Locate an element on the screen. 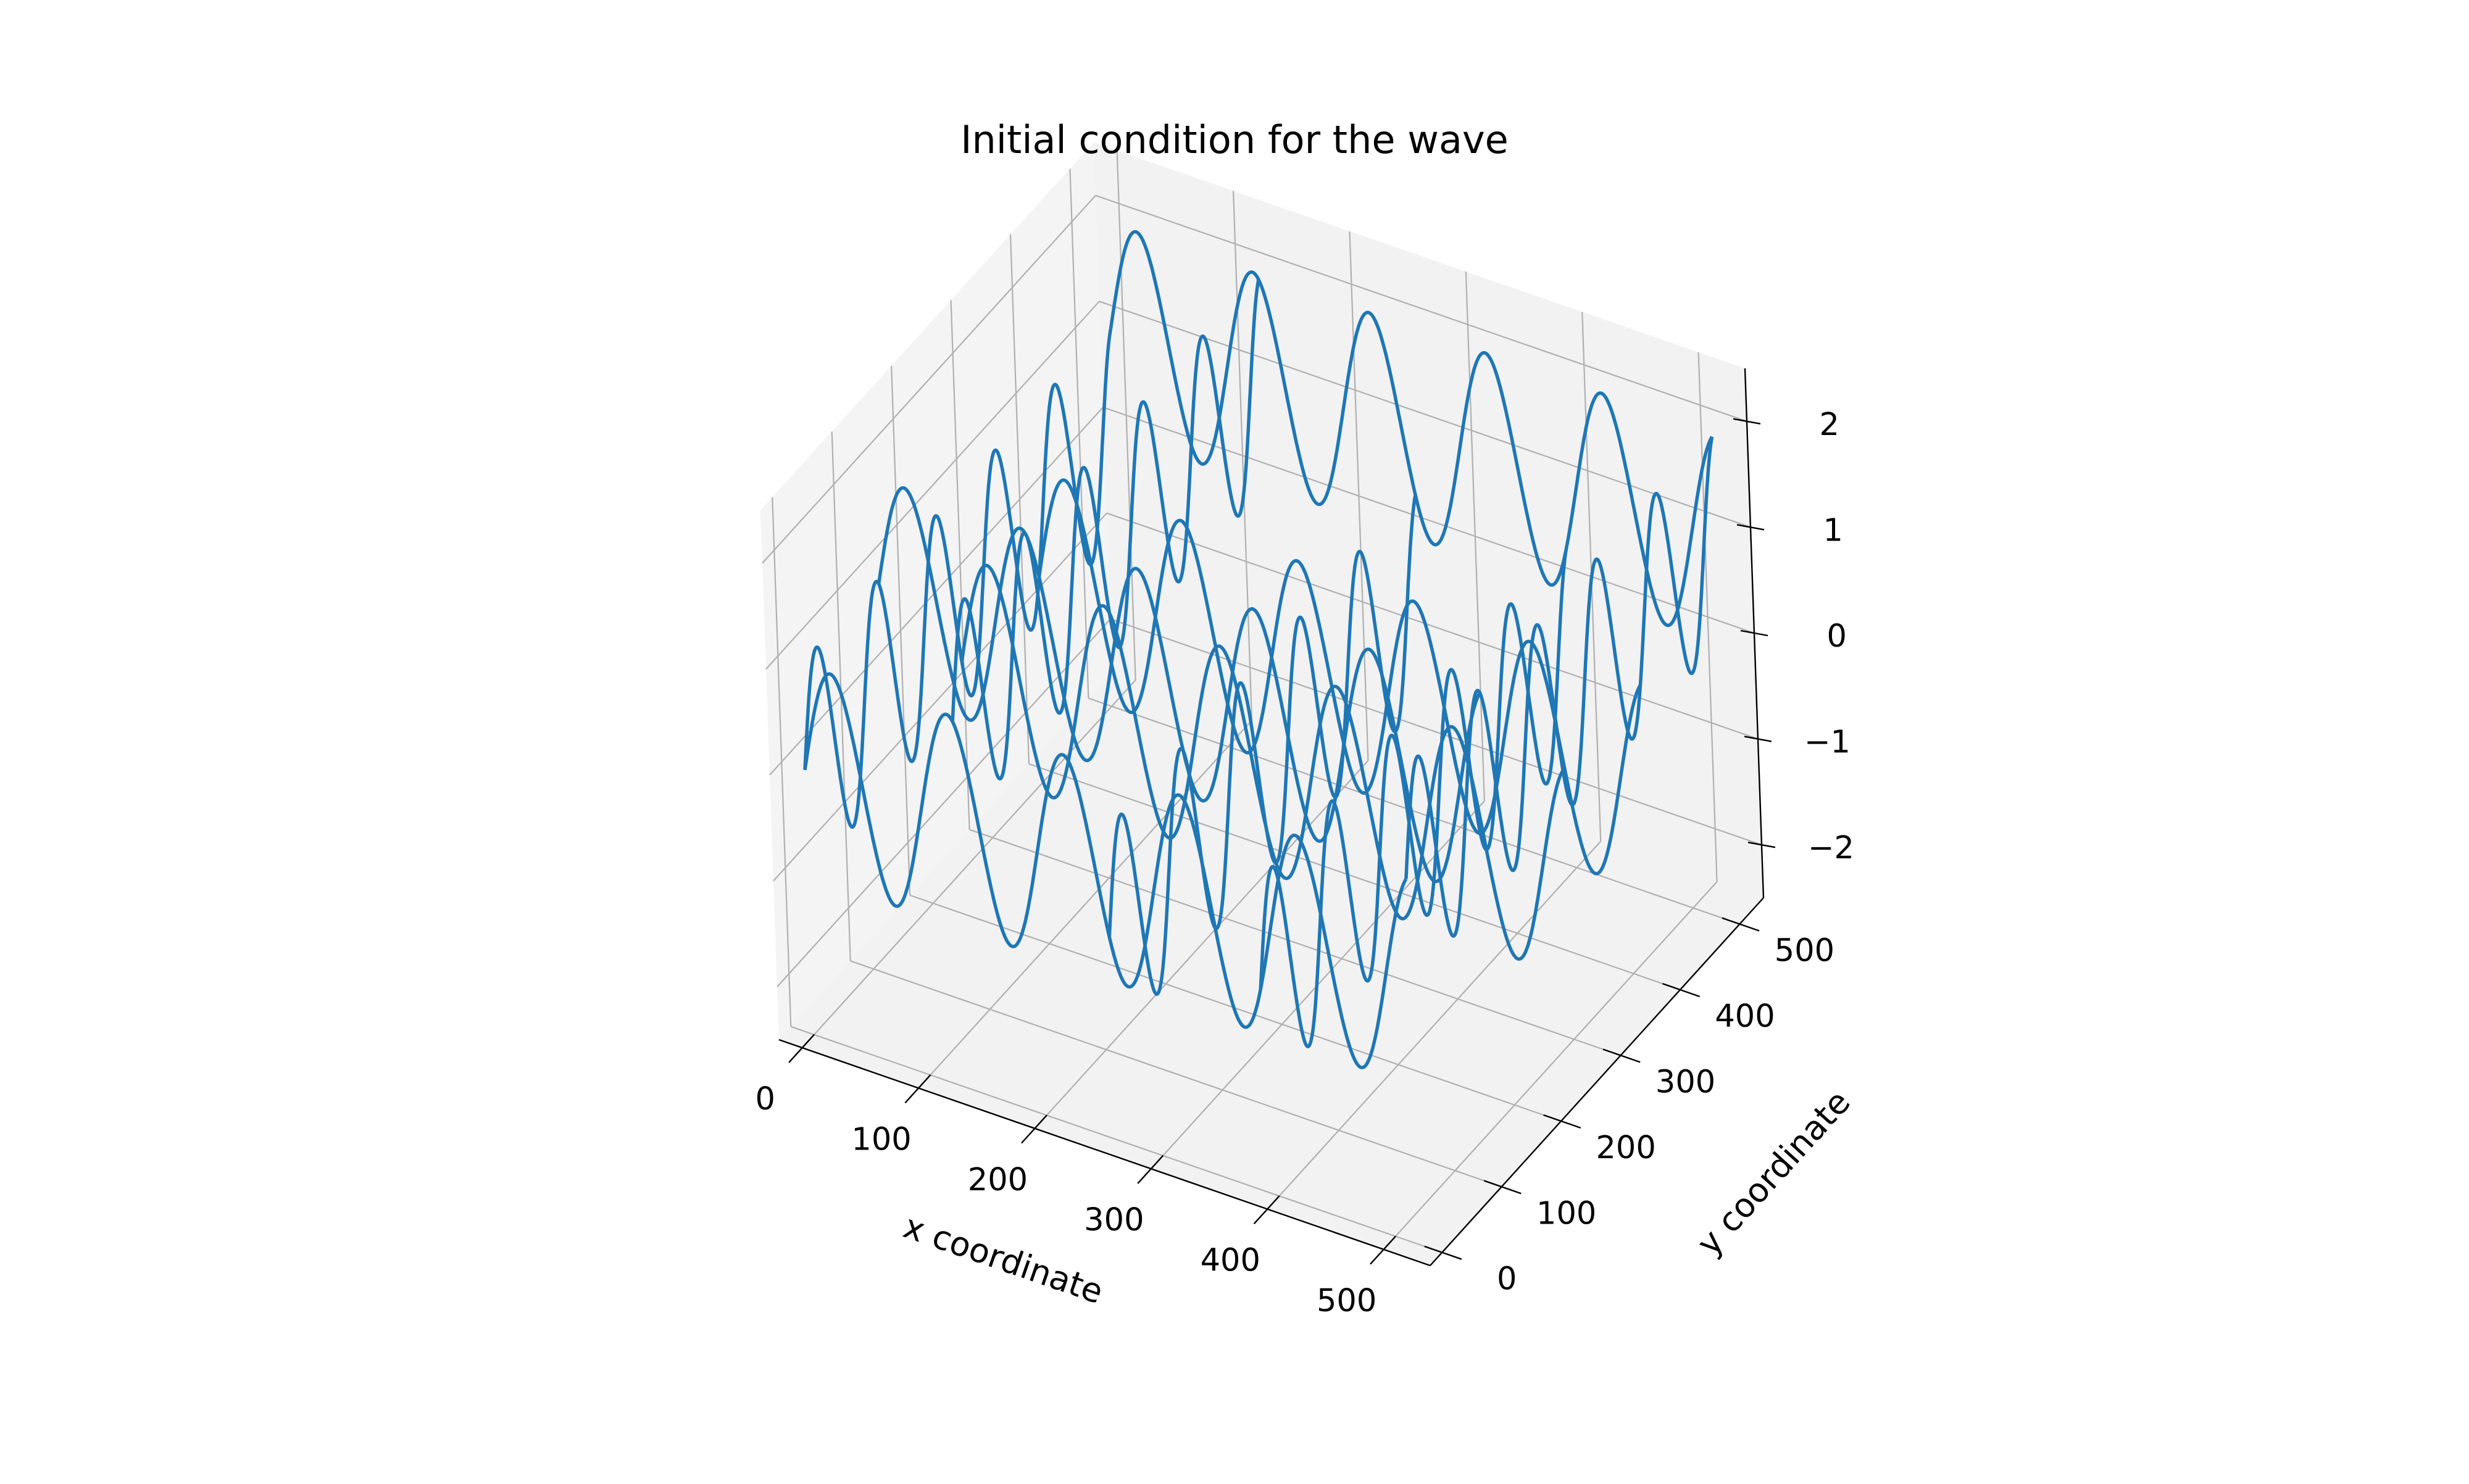 Image resolution: width=2469 pixels, height=1484 pixels. x-axis-line is located at coordinates (1104, 1152).